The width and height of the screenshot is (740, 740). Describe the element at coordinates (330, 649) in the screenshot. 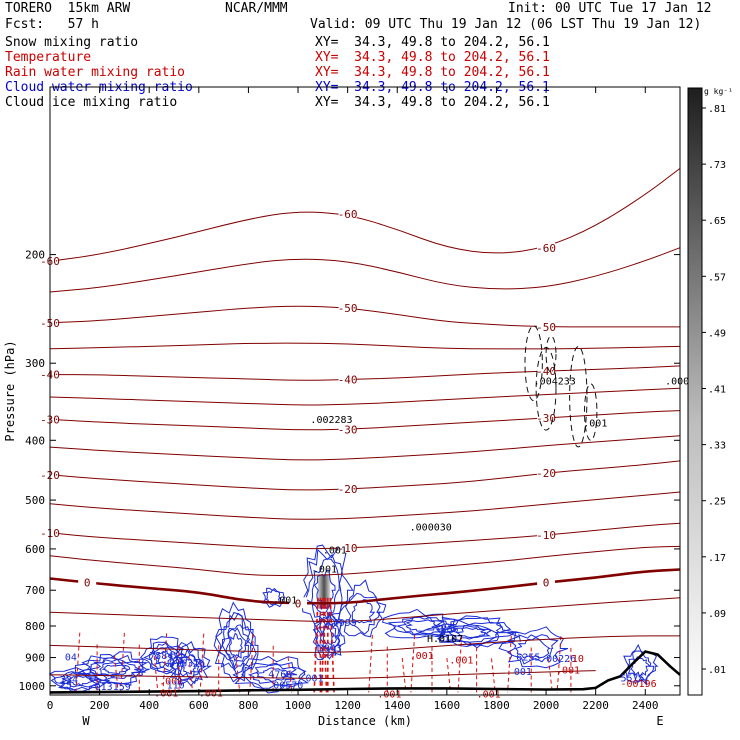

I see `extrema-label: 3943` at that location.